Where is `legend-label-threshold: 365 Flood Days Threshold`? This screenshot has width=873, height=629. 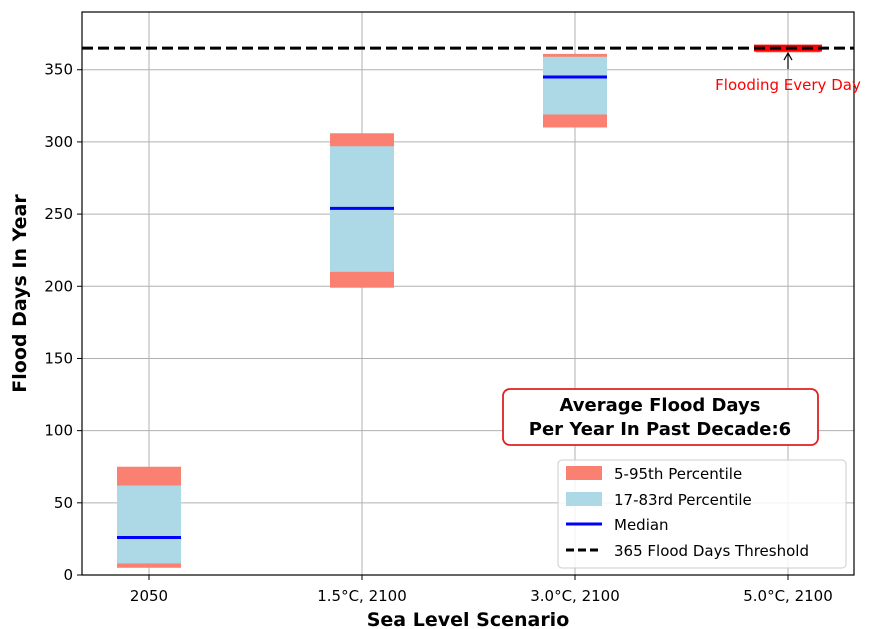
legend-label-threshold: 365 Flood Days Threshold is located at coordinates (711, 551).